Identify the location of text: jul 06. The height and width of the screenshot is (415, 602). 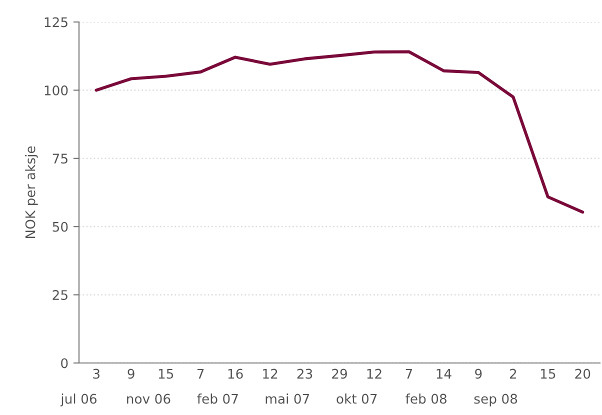
(78, 400).